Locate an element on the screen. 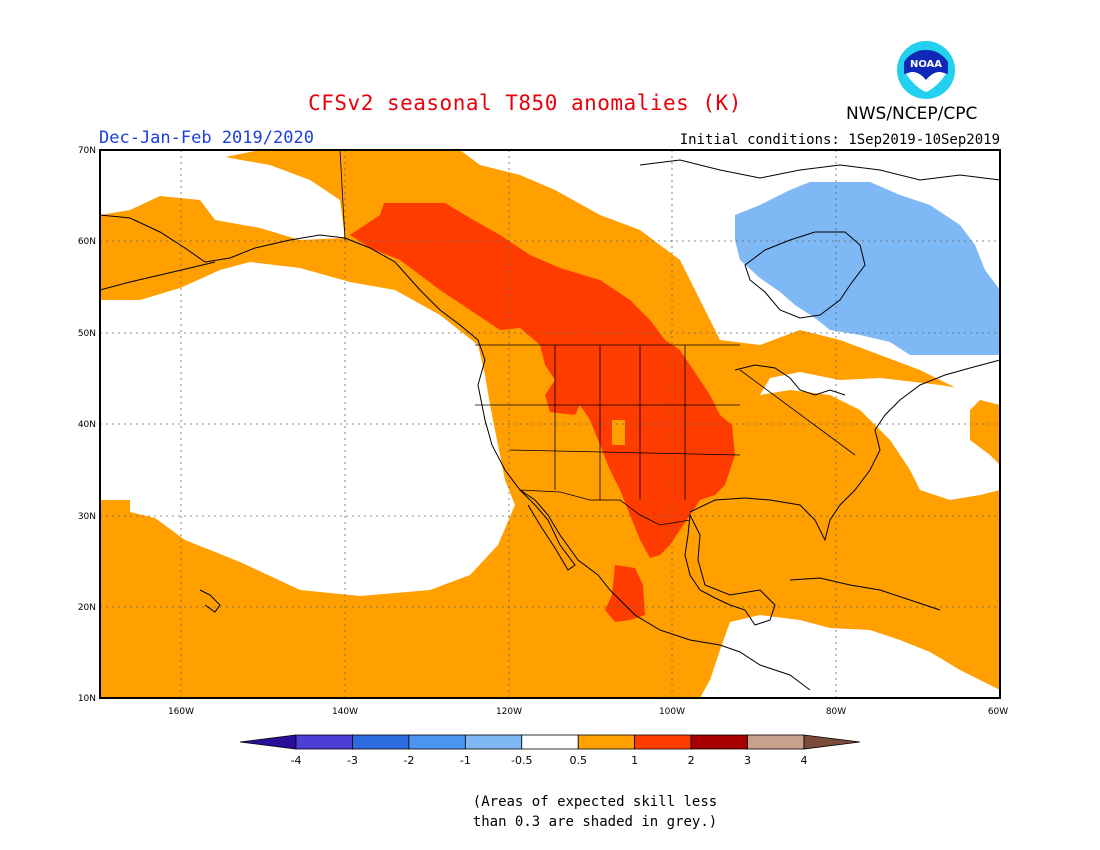  orange-hole-in-red is located at coordinates (618, 432).